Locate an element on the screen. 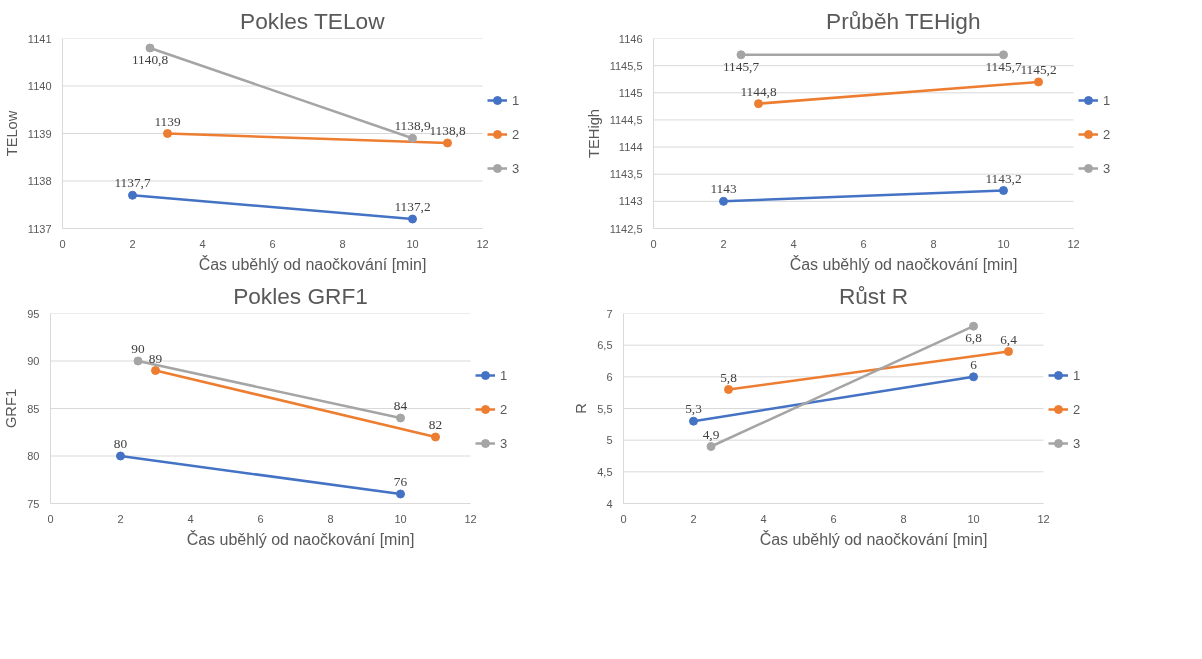 Image resolution: width=1202 pixels, height=659 pixels. y-axis-title: TEHigh is located at coordinates (593, 133).